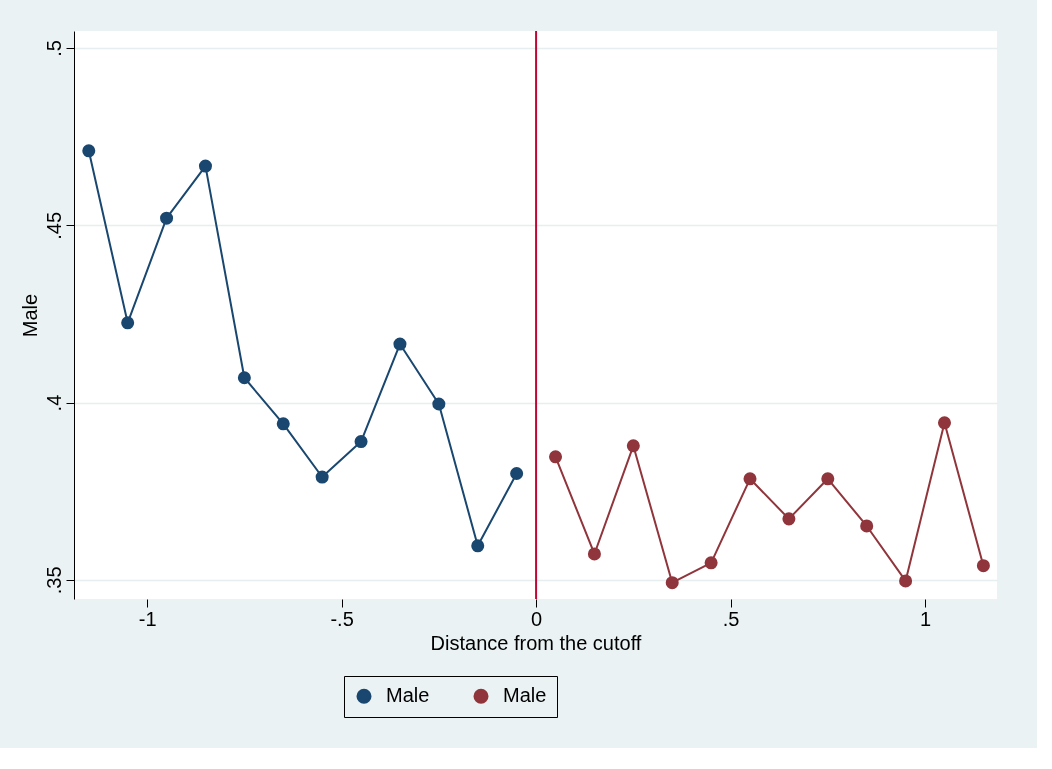 Image resolution: width=1052 pixels, height=769 pixels. I want to click on y-tick-label: .45, so click(53, 225).